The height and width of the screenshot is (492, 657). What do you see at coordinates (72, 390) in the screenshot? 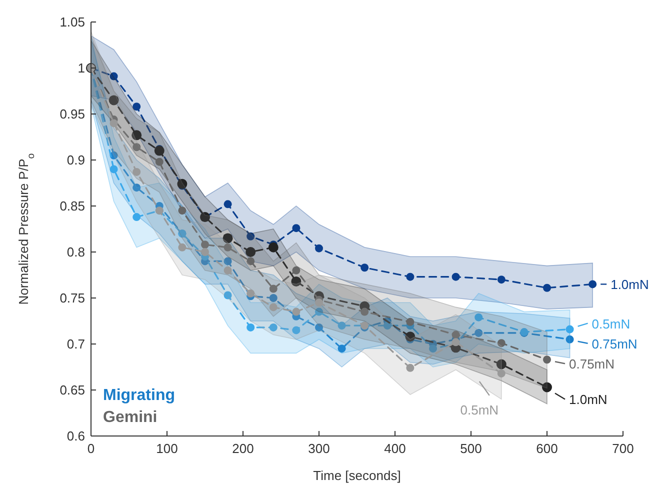
I see `y-tick-label: 0.65` at bounding box center [72, 390].